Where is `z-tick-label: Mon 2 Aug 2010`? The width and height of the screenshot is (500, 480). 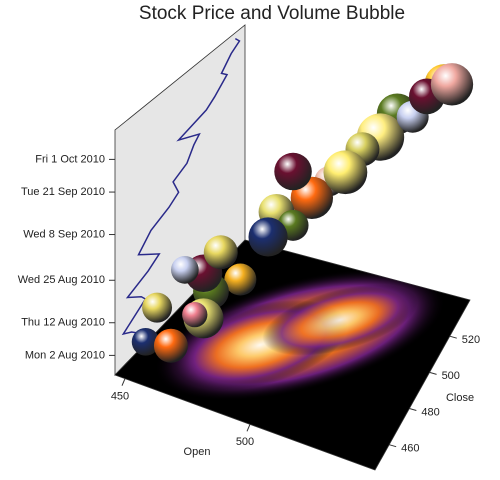
z-tick-label: Mon 2 Aug 2010 is located at coordinates (65, 355).